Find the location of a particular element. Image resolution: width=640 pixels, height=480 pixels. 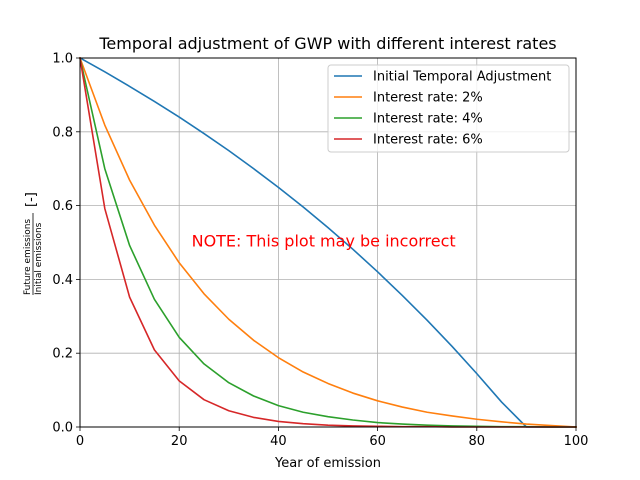

x-axis-label: Year of emission is located at coordinates (327, 463).